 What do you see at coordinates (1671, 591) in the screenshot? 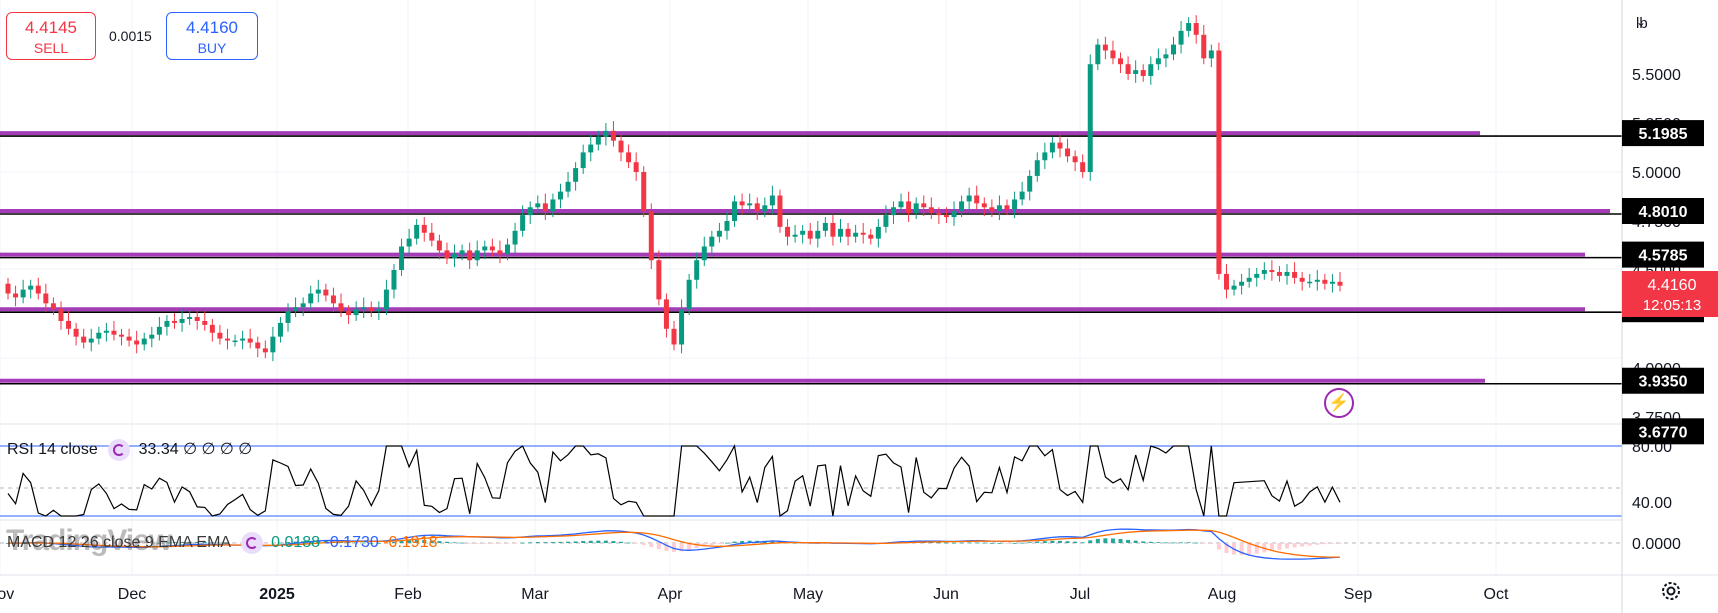
I see `gear-icon` at bounding box center [1671, 591].